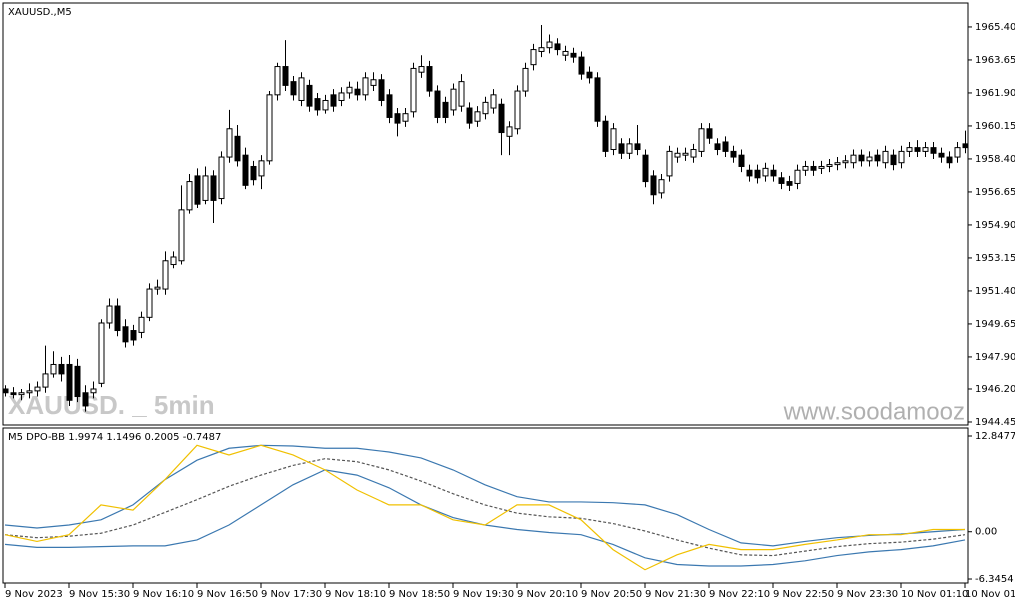  I want to click on y-tick-label: 1965.40, so click(995, 27).